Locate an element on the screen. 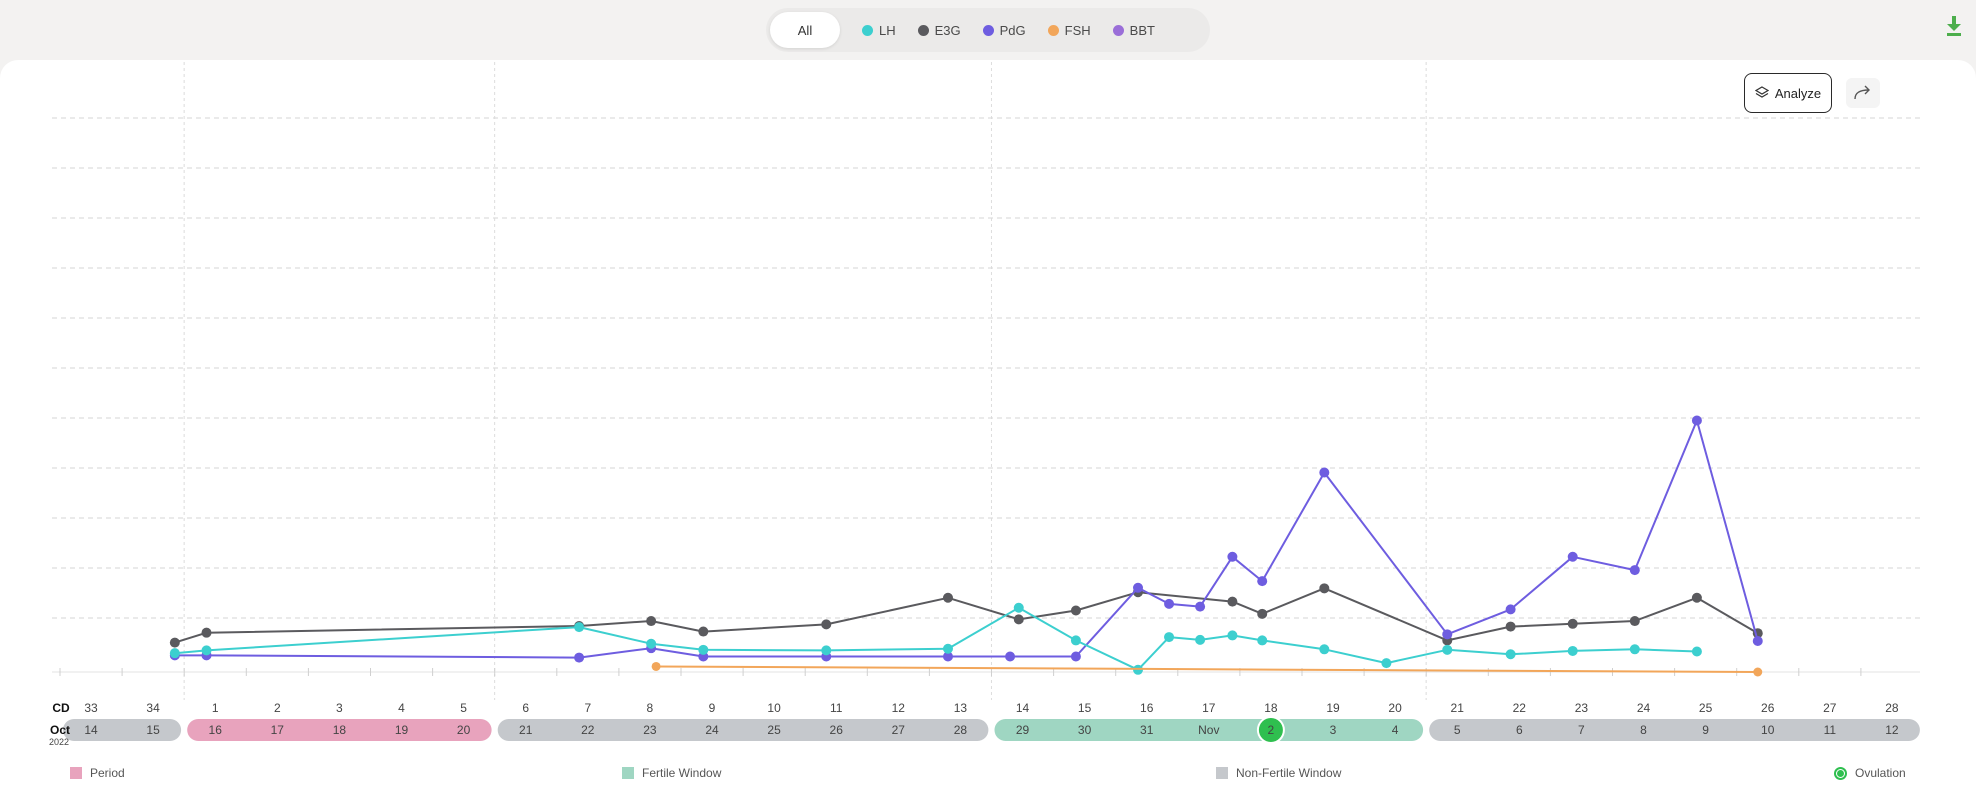 The height and width of the screenshot is (793, 1976). date-tick: 20 is located at coordinates (464, 730).